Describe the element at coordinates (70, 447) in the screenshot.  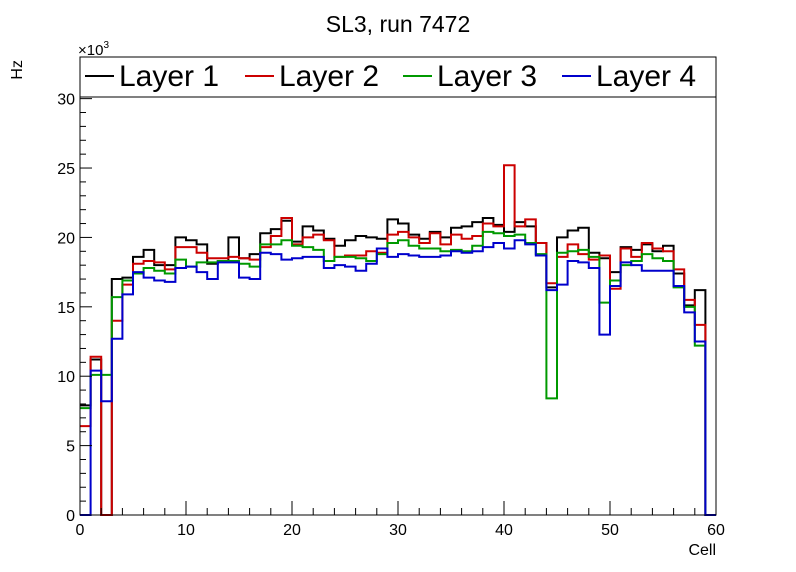
I see `y-tick-label: 5` at that location.